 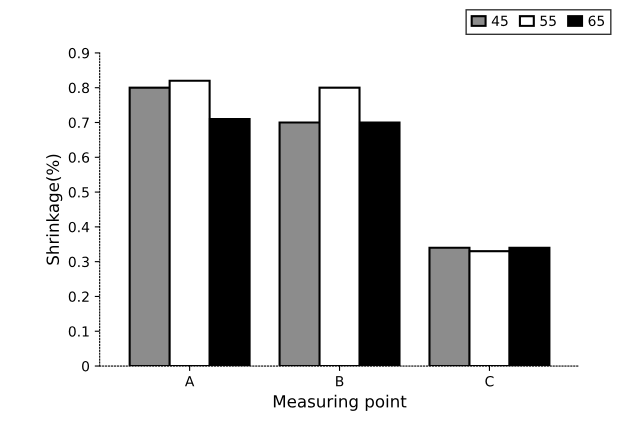 What do you see at coordinates (78, 122) in the screenshot?
I see `y-tick-label: 0.7` at bounding box center [78, 122].